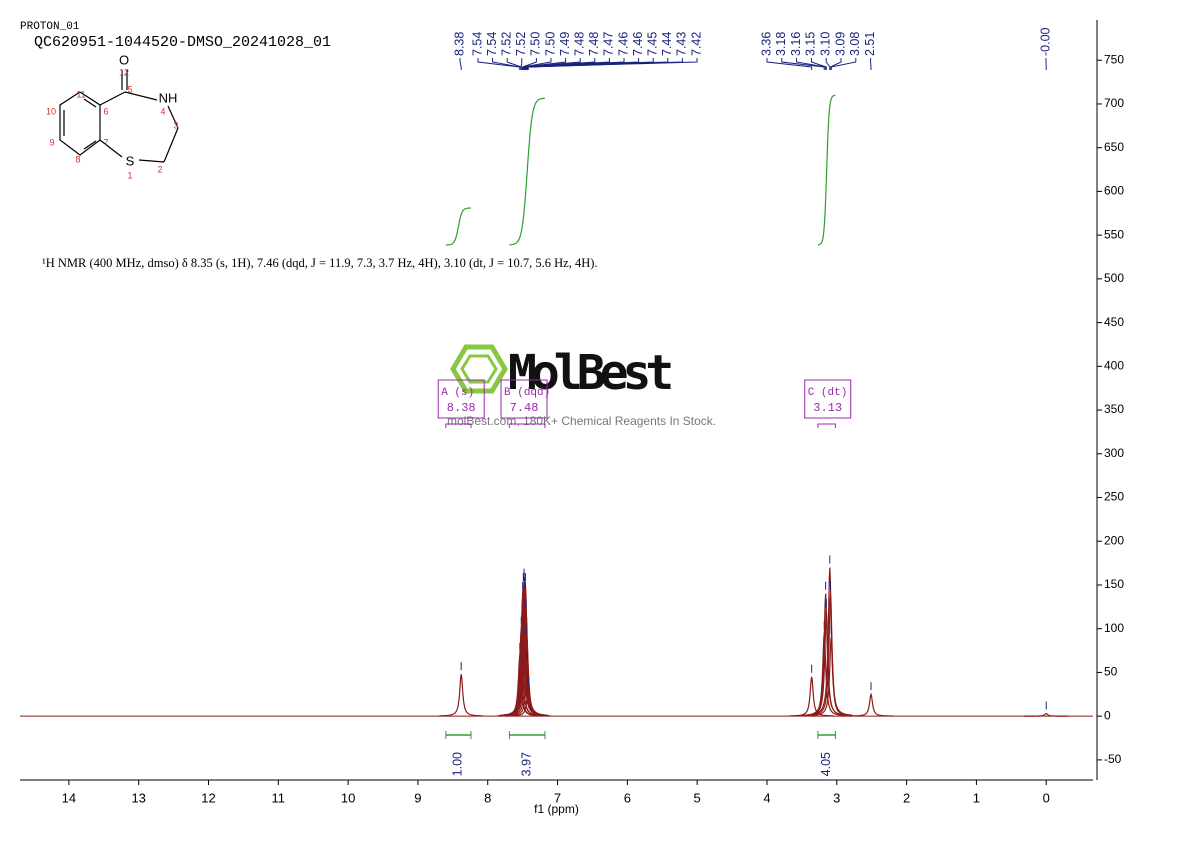 The height and width of the screenshot is (841, 1190). What do you see at coordinates (50, 27) in the screenshot?
I see `experiment-name: PROTON_01` at bounding box center [50, 27].